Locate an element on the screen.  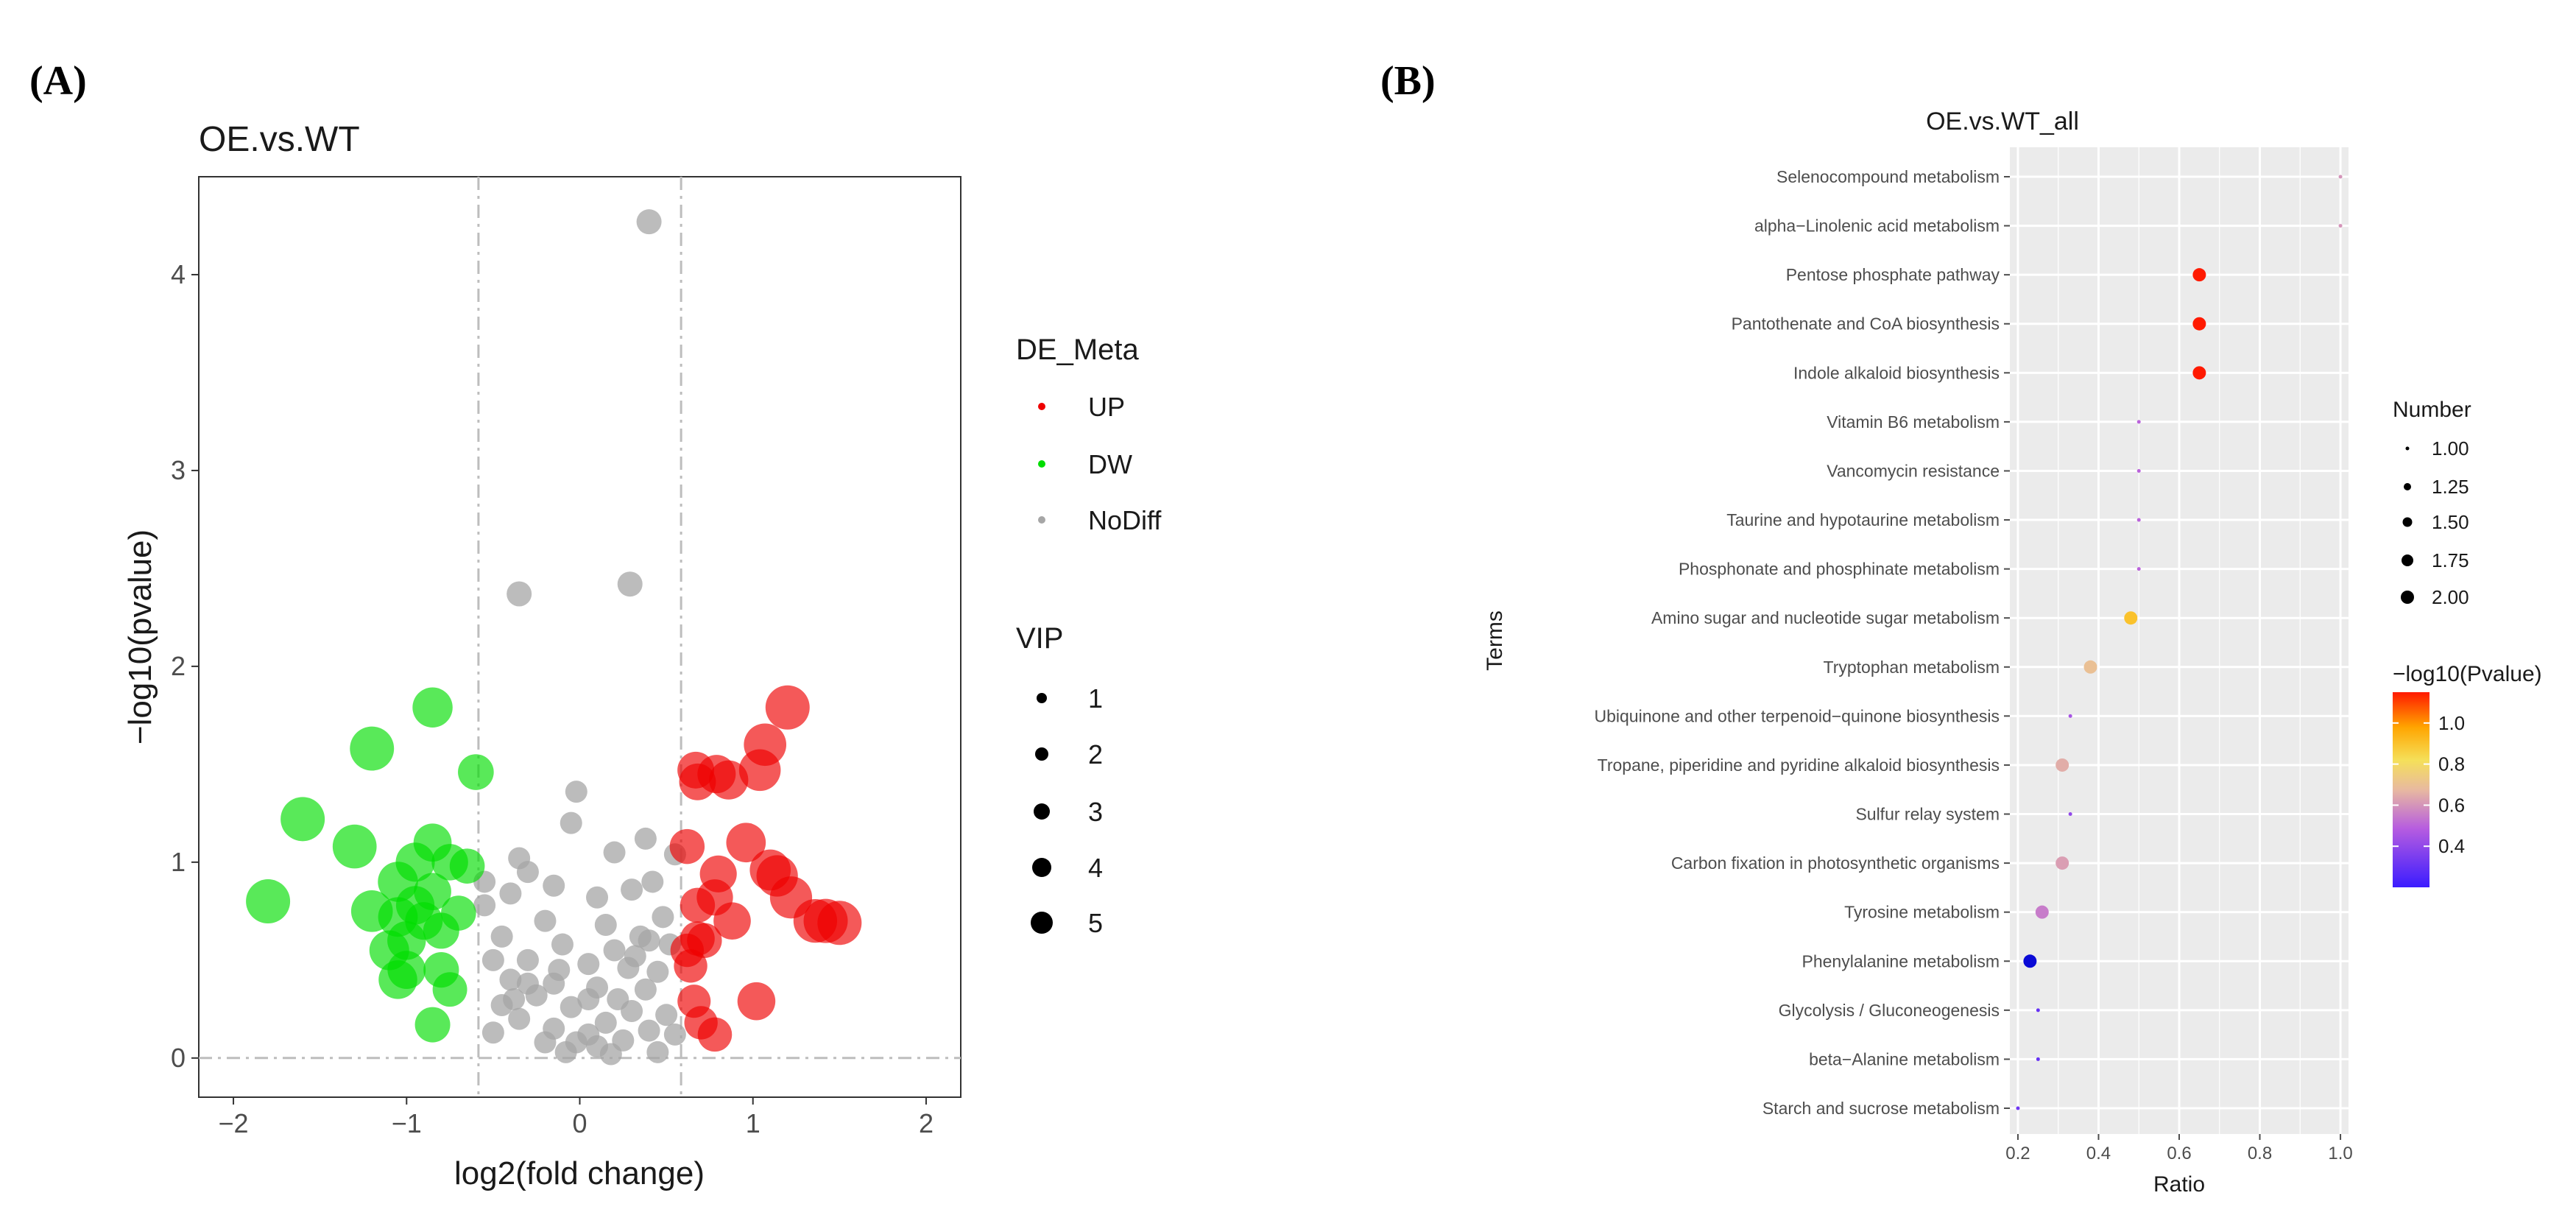
legend-dw-label: DW is located at coordinates (1110, 464).